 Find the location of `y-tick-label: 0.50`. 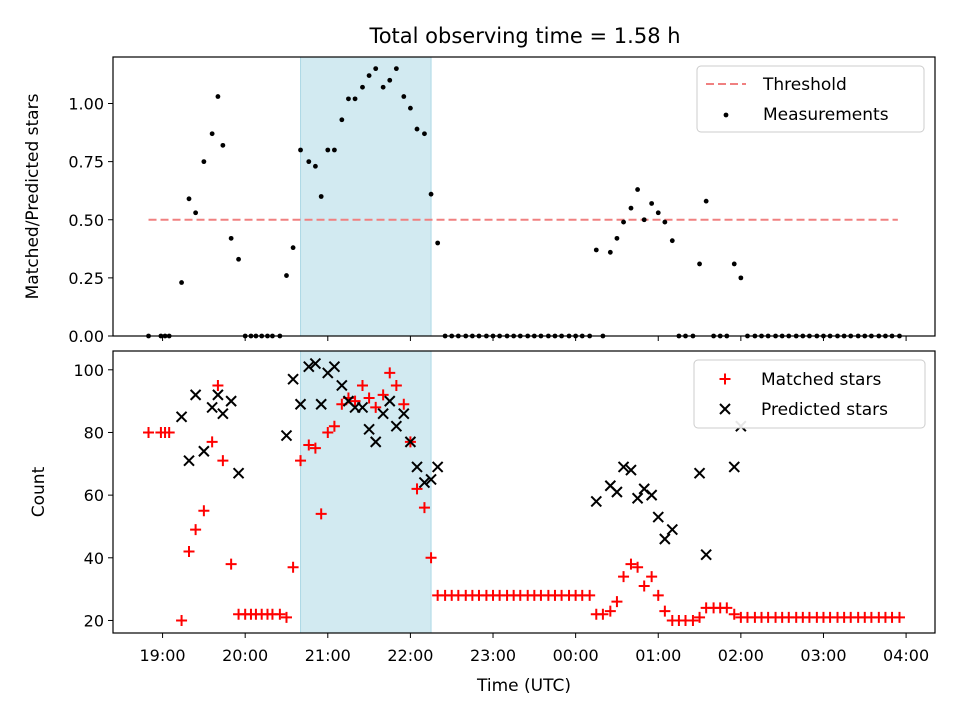

y-tick-label: 0.50 is located at coordinates (86, 220).